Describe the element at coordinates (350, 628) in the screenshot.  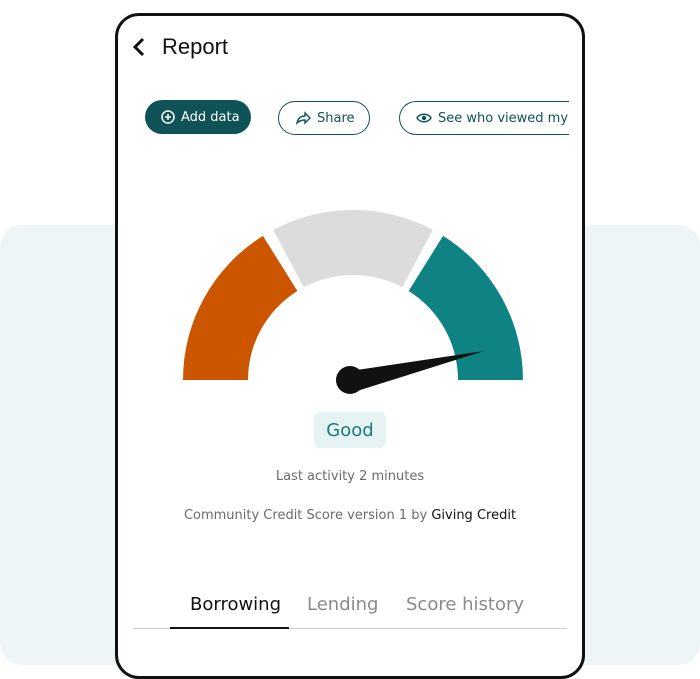
I see `tab-divider` at that location.